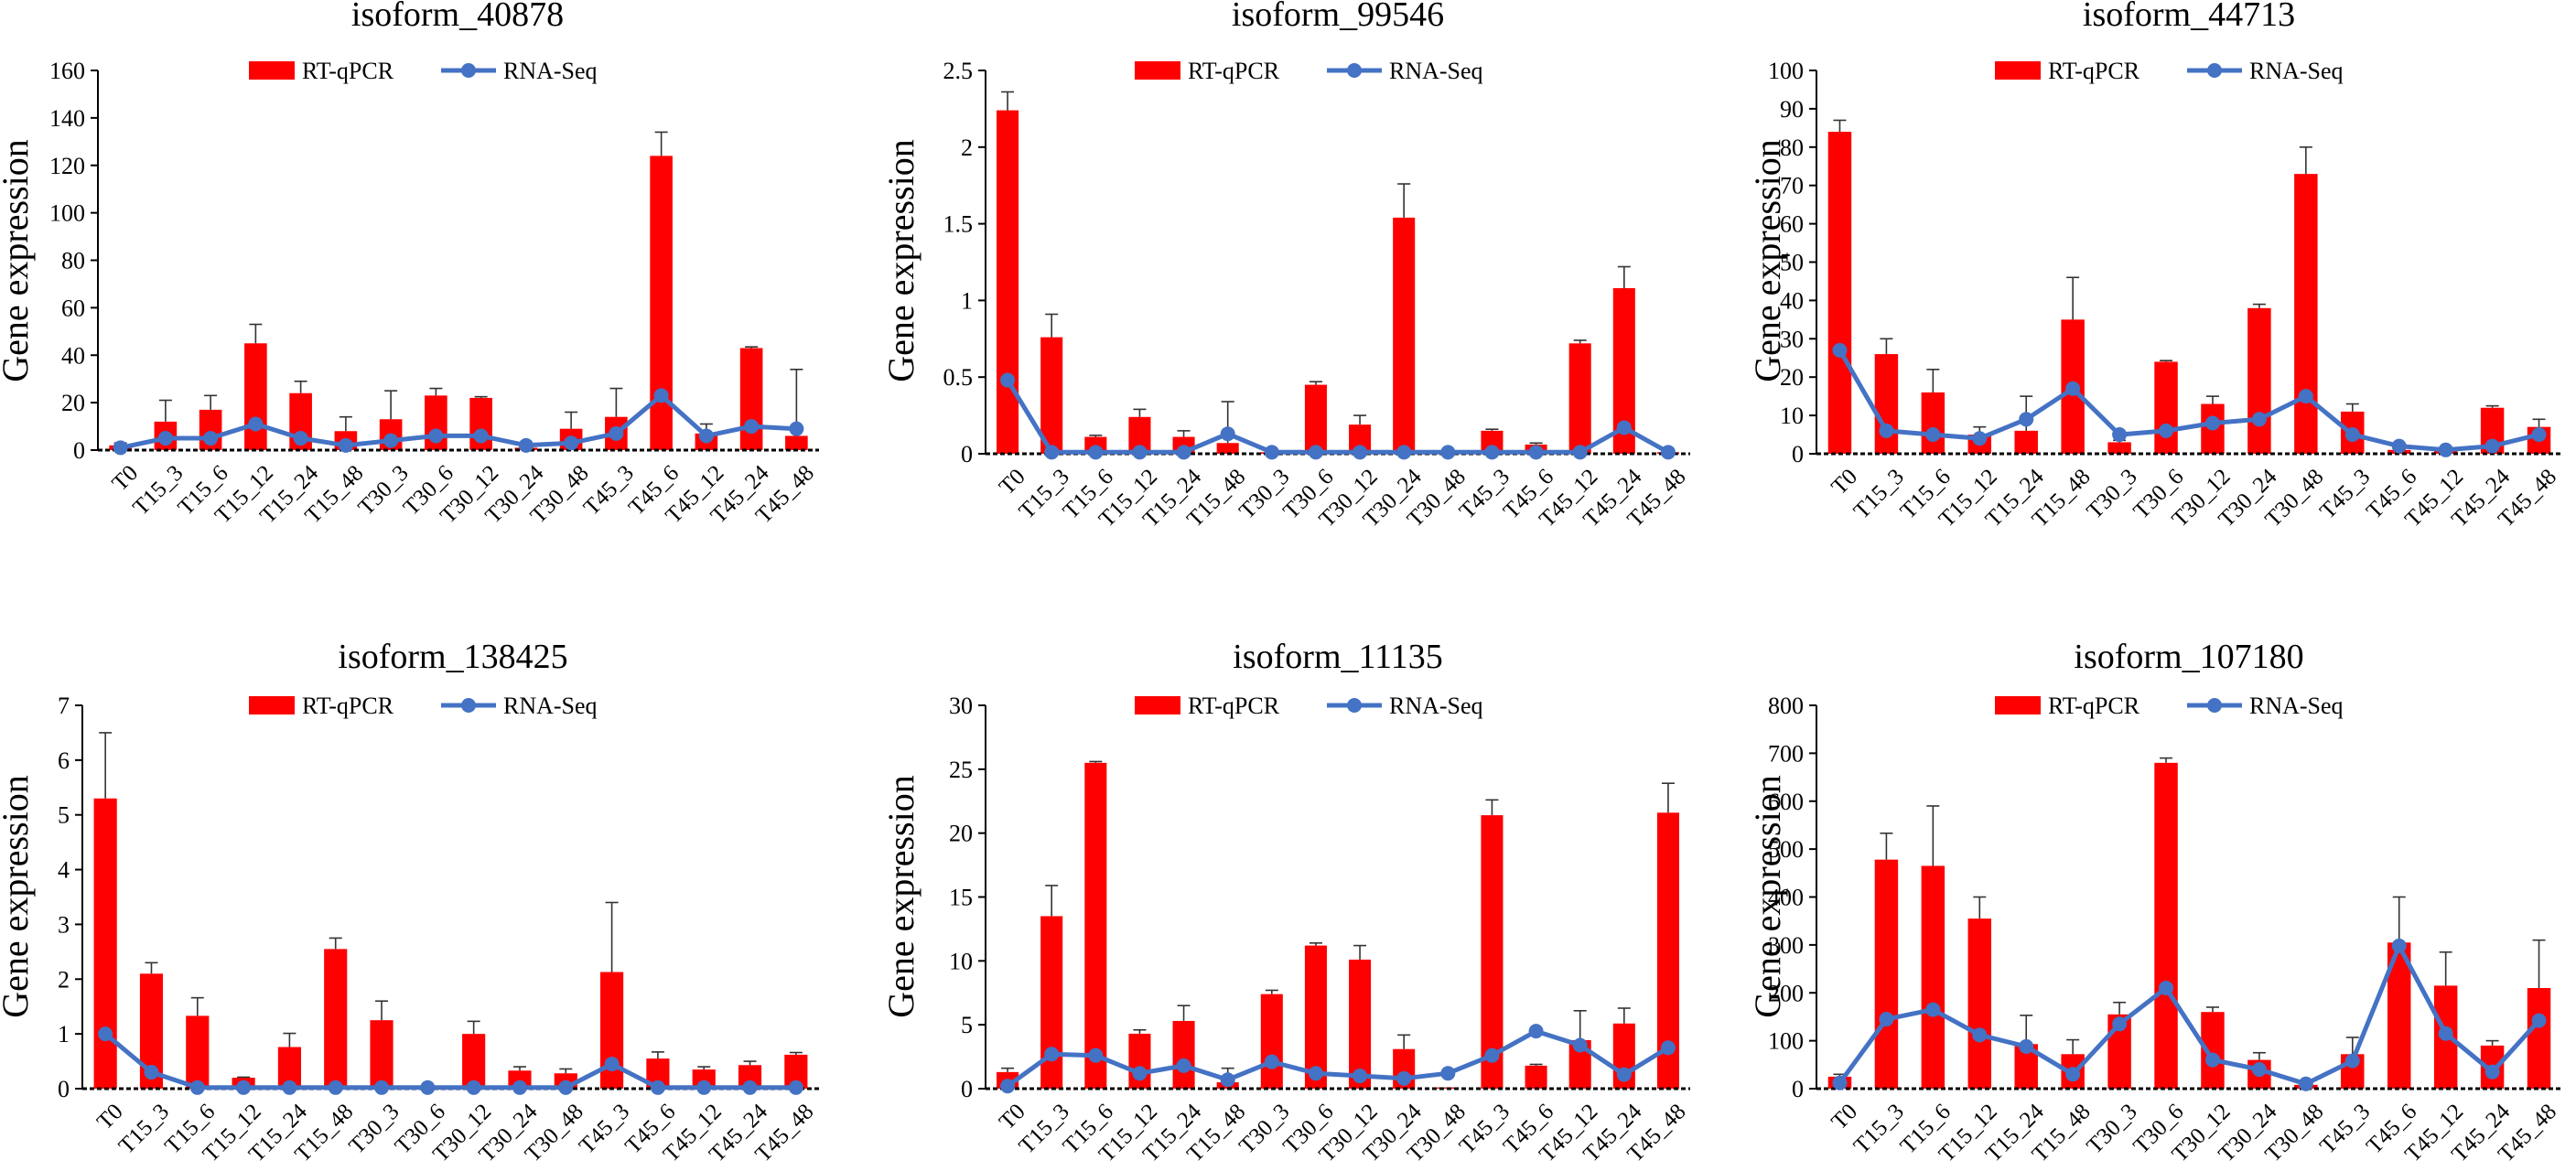 This screenshot has width=2576, height=1171. I want to click on y-tick-label: 1.5, so click(959, 224).